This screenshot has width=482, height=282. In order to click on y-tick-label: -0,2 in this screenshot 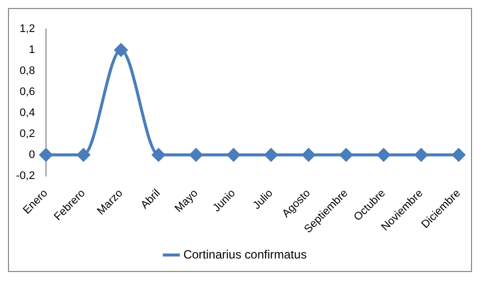, I will do `click(25, 176)`.